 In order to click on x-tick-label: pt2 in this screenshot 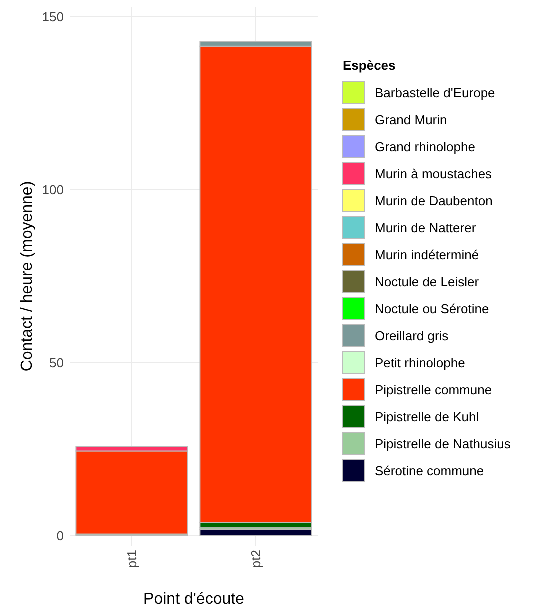, I will do `click(256, 559)`.